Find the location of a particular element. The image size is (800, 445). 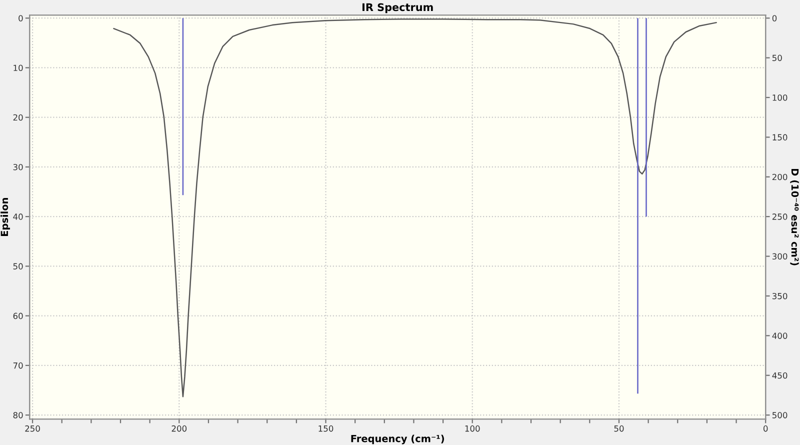

x-tick-label: 50 is located at coordinates (619, 428).